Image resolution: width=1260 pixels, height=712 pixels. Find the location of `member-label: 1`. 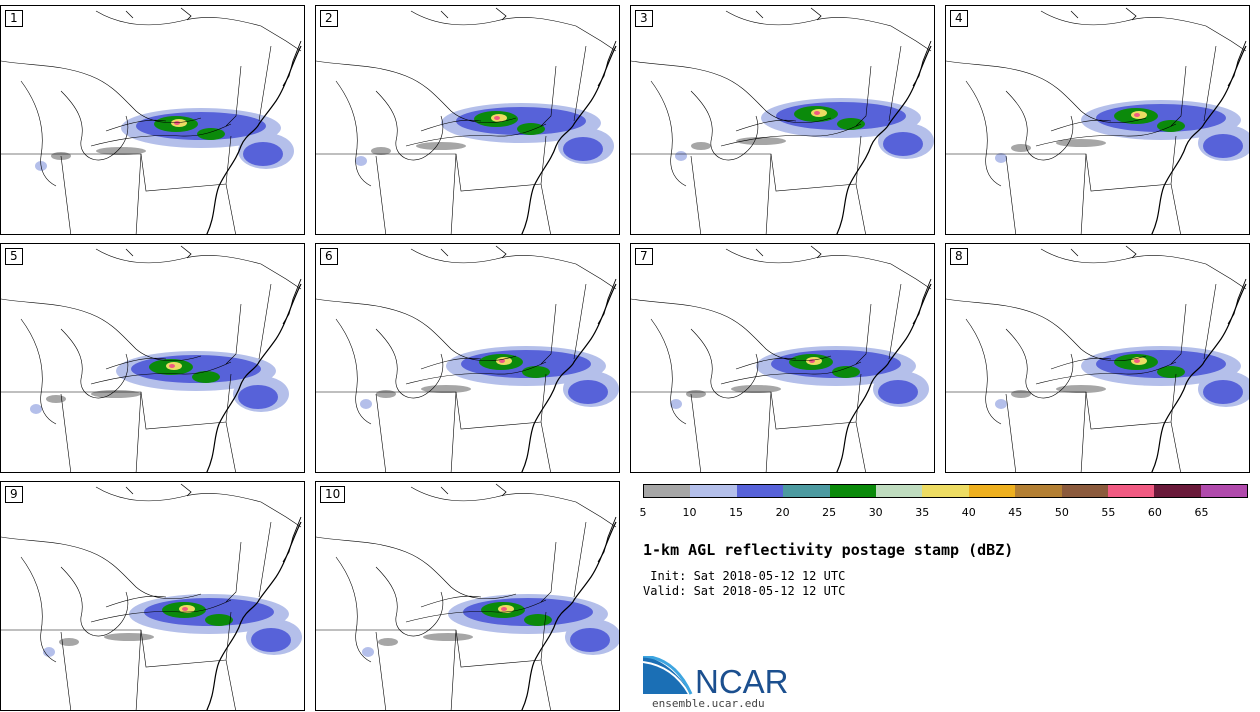

member-label: 1 is located at coordinates (14, 18).